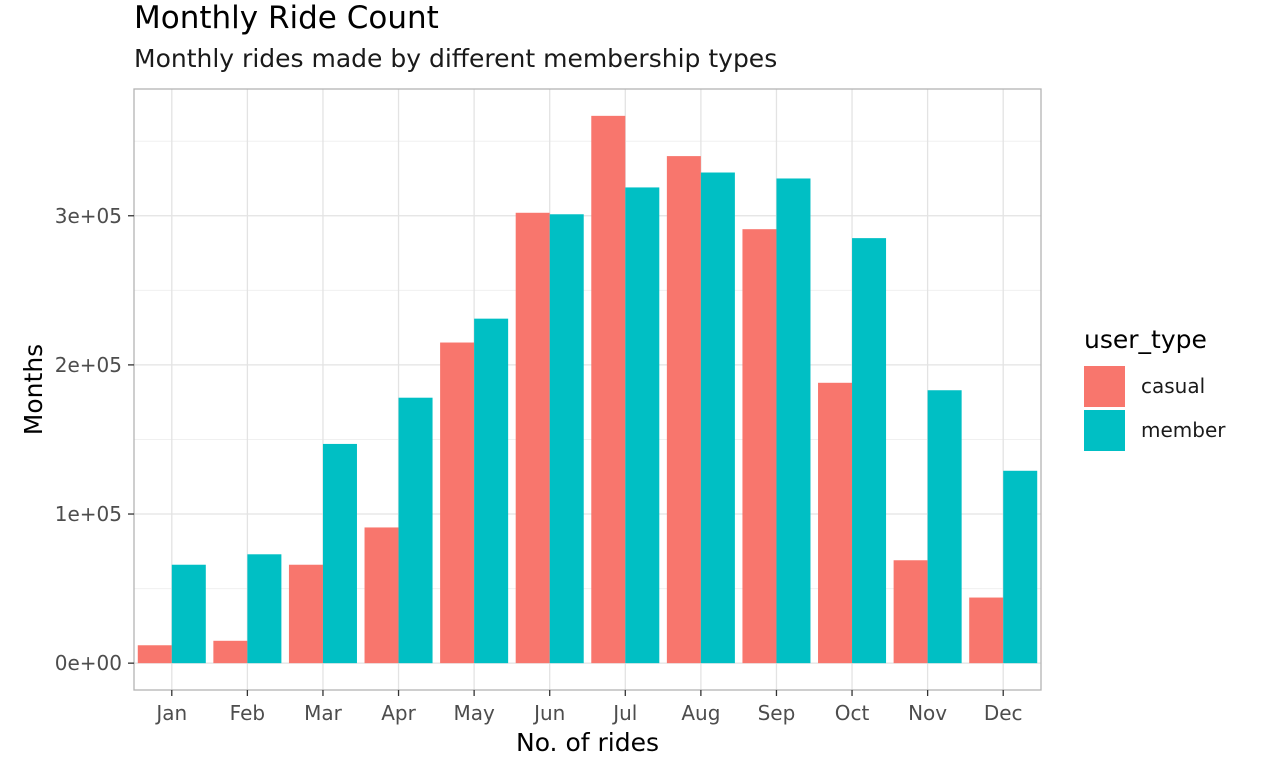 This screenshot has height=771, width=1261. What do you see at coordinates (910, 612) in the screenshot?
I see `bar-casual-nov` at bounding box center [910, 612].